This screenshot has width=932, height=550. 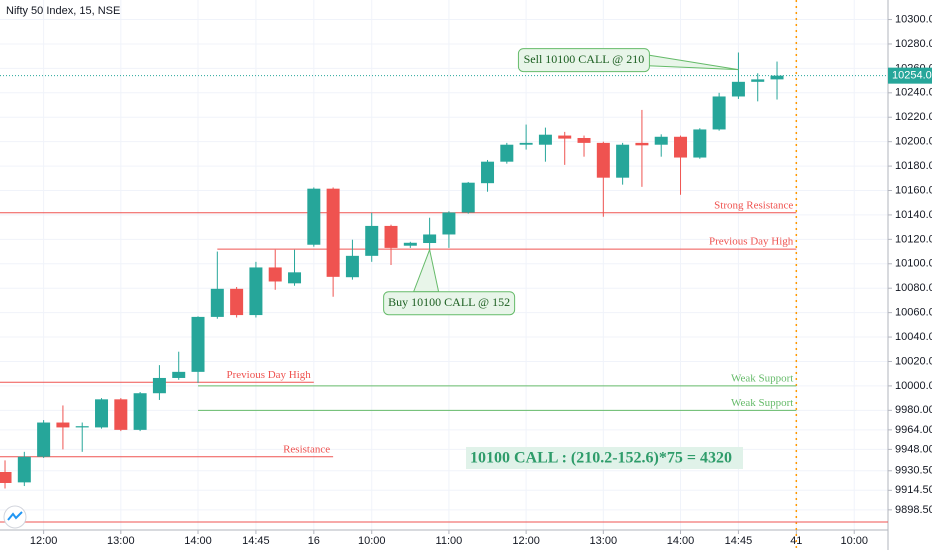 I want to click on y-tick-label: 10180.00, so click(x=913, y=166).